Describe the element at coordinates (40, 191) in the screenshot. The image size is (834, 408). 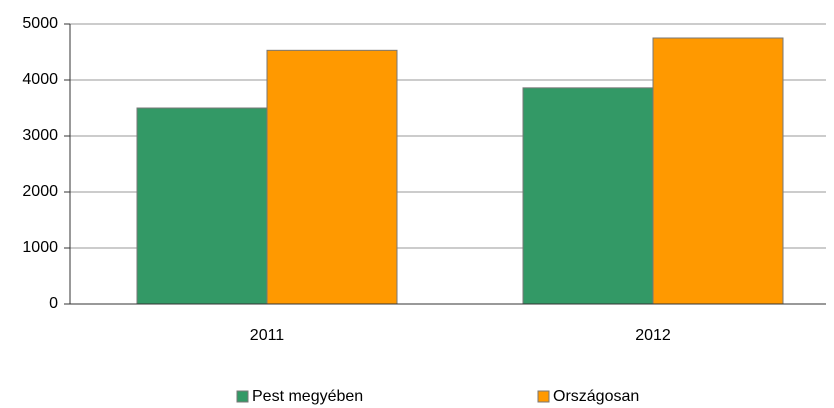
I see `y-tick-label: 2000` at that location.